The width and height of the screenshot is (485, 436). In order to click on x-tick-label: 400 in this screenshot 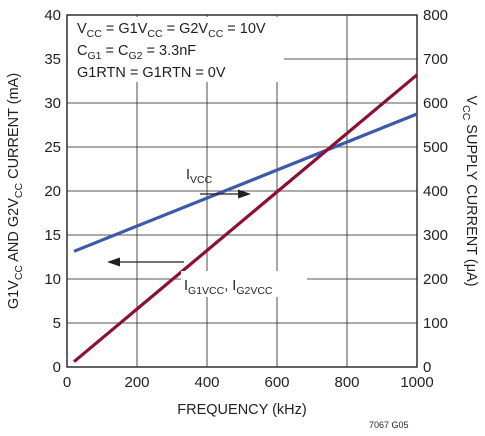, I will do `click(206, 382)`.